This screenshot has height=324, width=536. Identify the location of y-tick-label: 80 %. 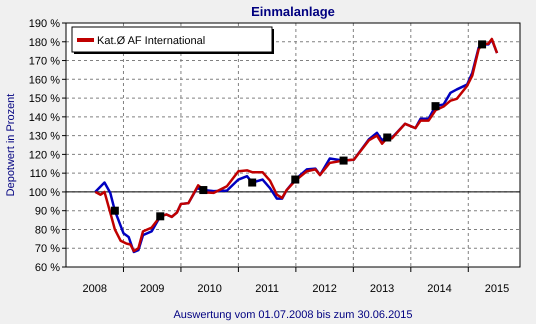
(47, 230).